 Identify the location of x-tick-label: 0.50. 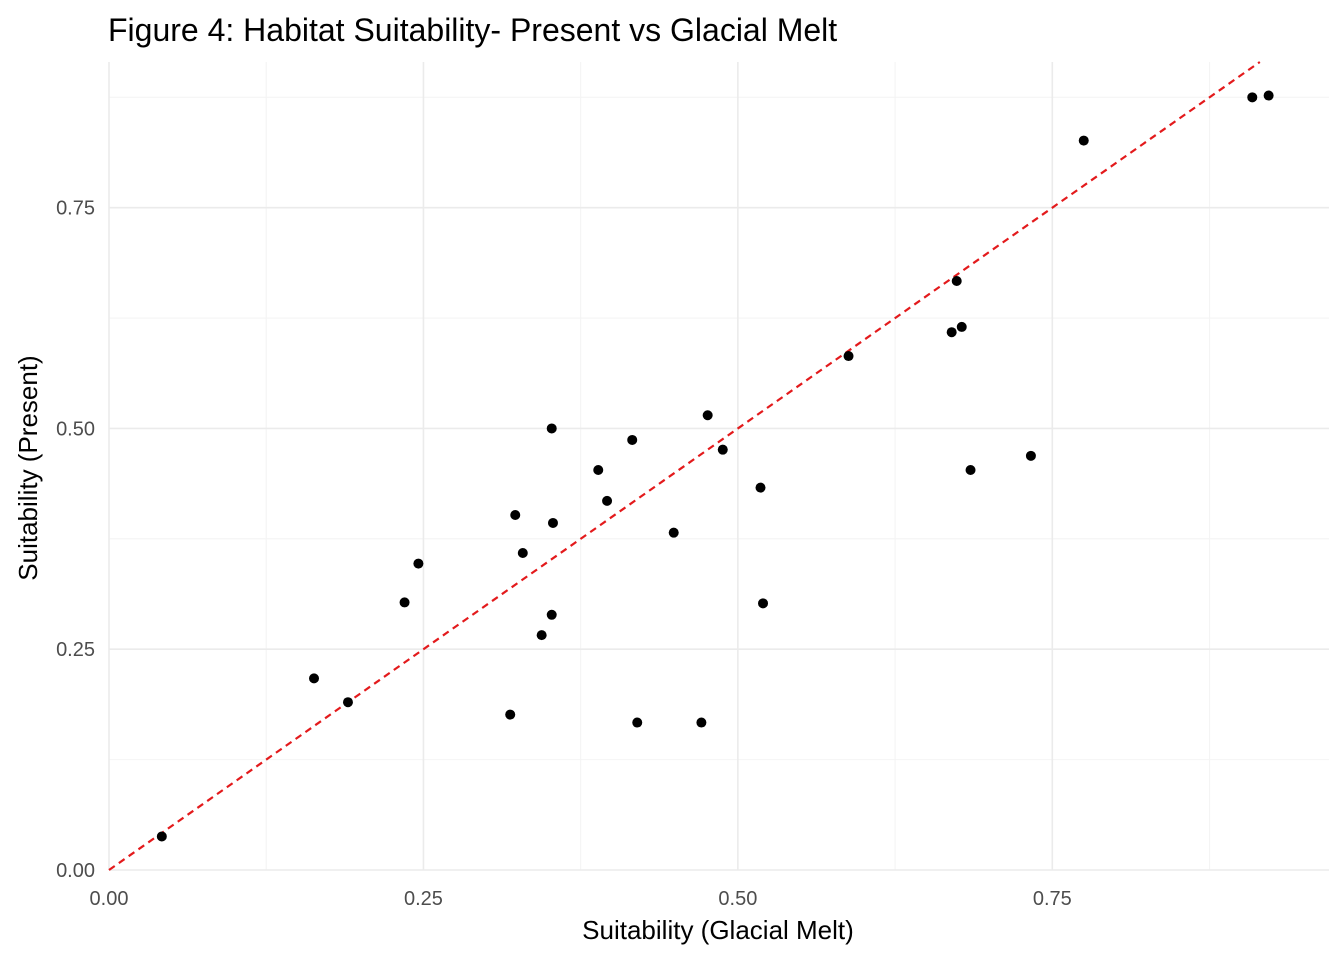
(737, 899).